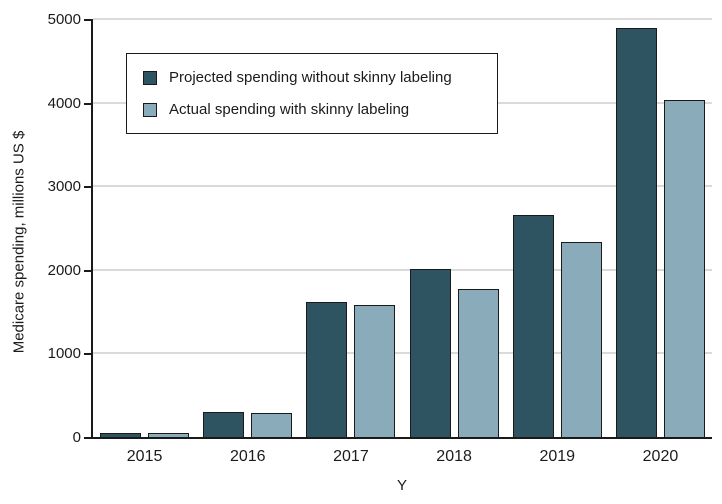  What do you see at coordinates (402, 485) in the screenshot?
I see `x-axis-title: Y` at bounding box center [402, 485].